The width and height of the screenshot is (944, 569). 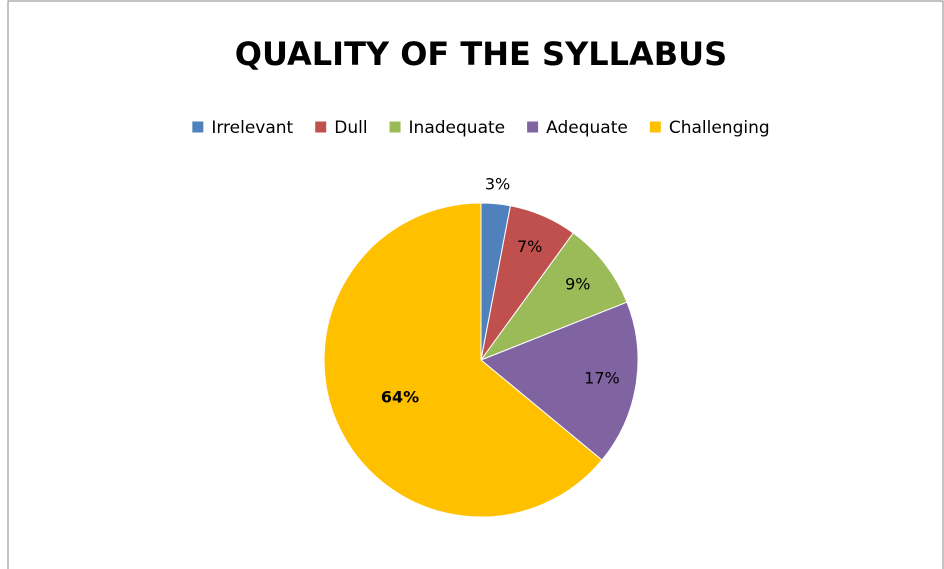 I want to click on slice-label: 7%, so click(x=529, y=246).